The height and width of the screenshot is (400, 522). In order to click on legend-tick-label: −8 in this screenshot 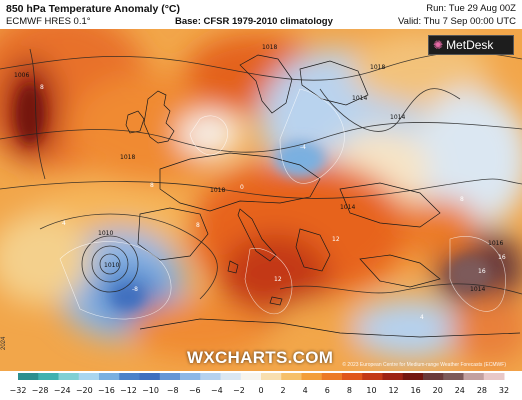, I will do `click(173, 390)`.